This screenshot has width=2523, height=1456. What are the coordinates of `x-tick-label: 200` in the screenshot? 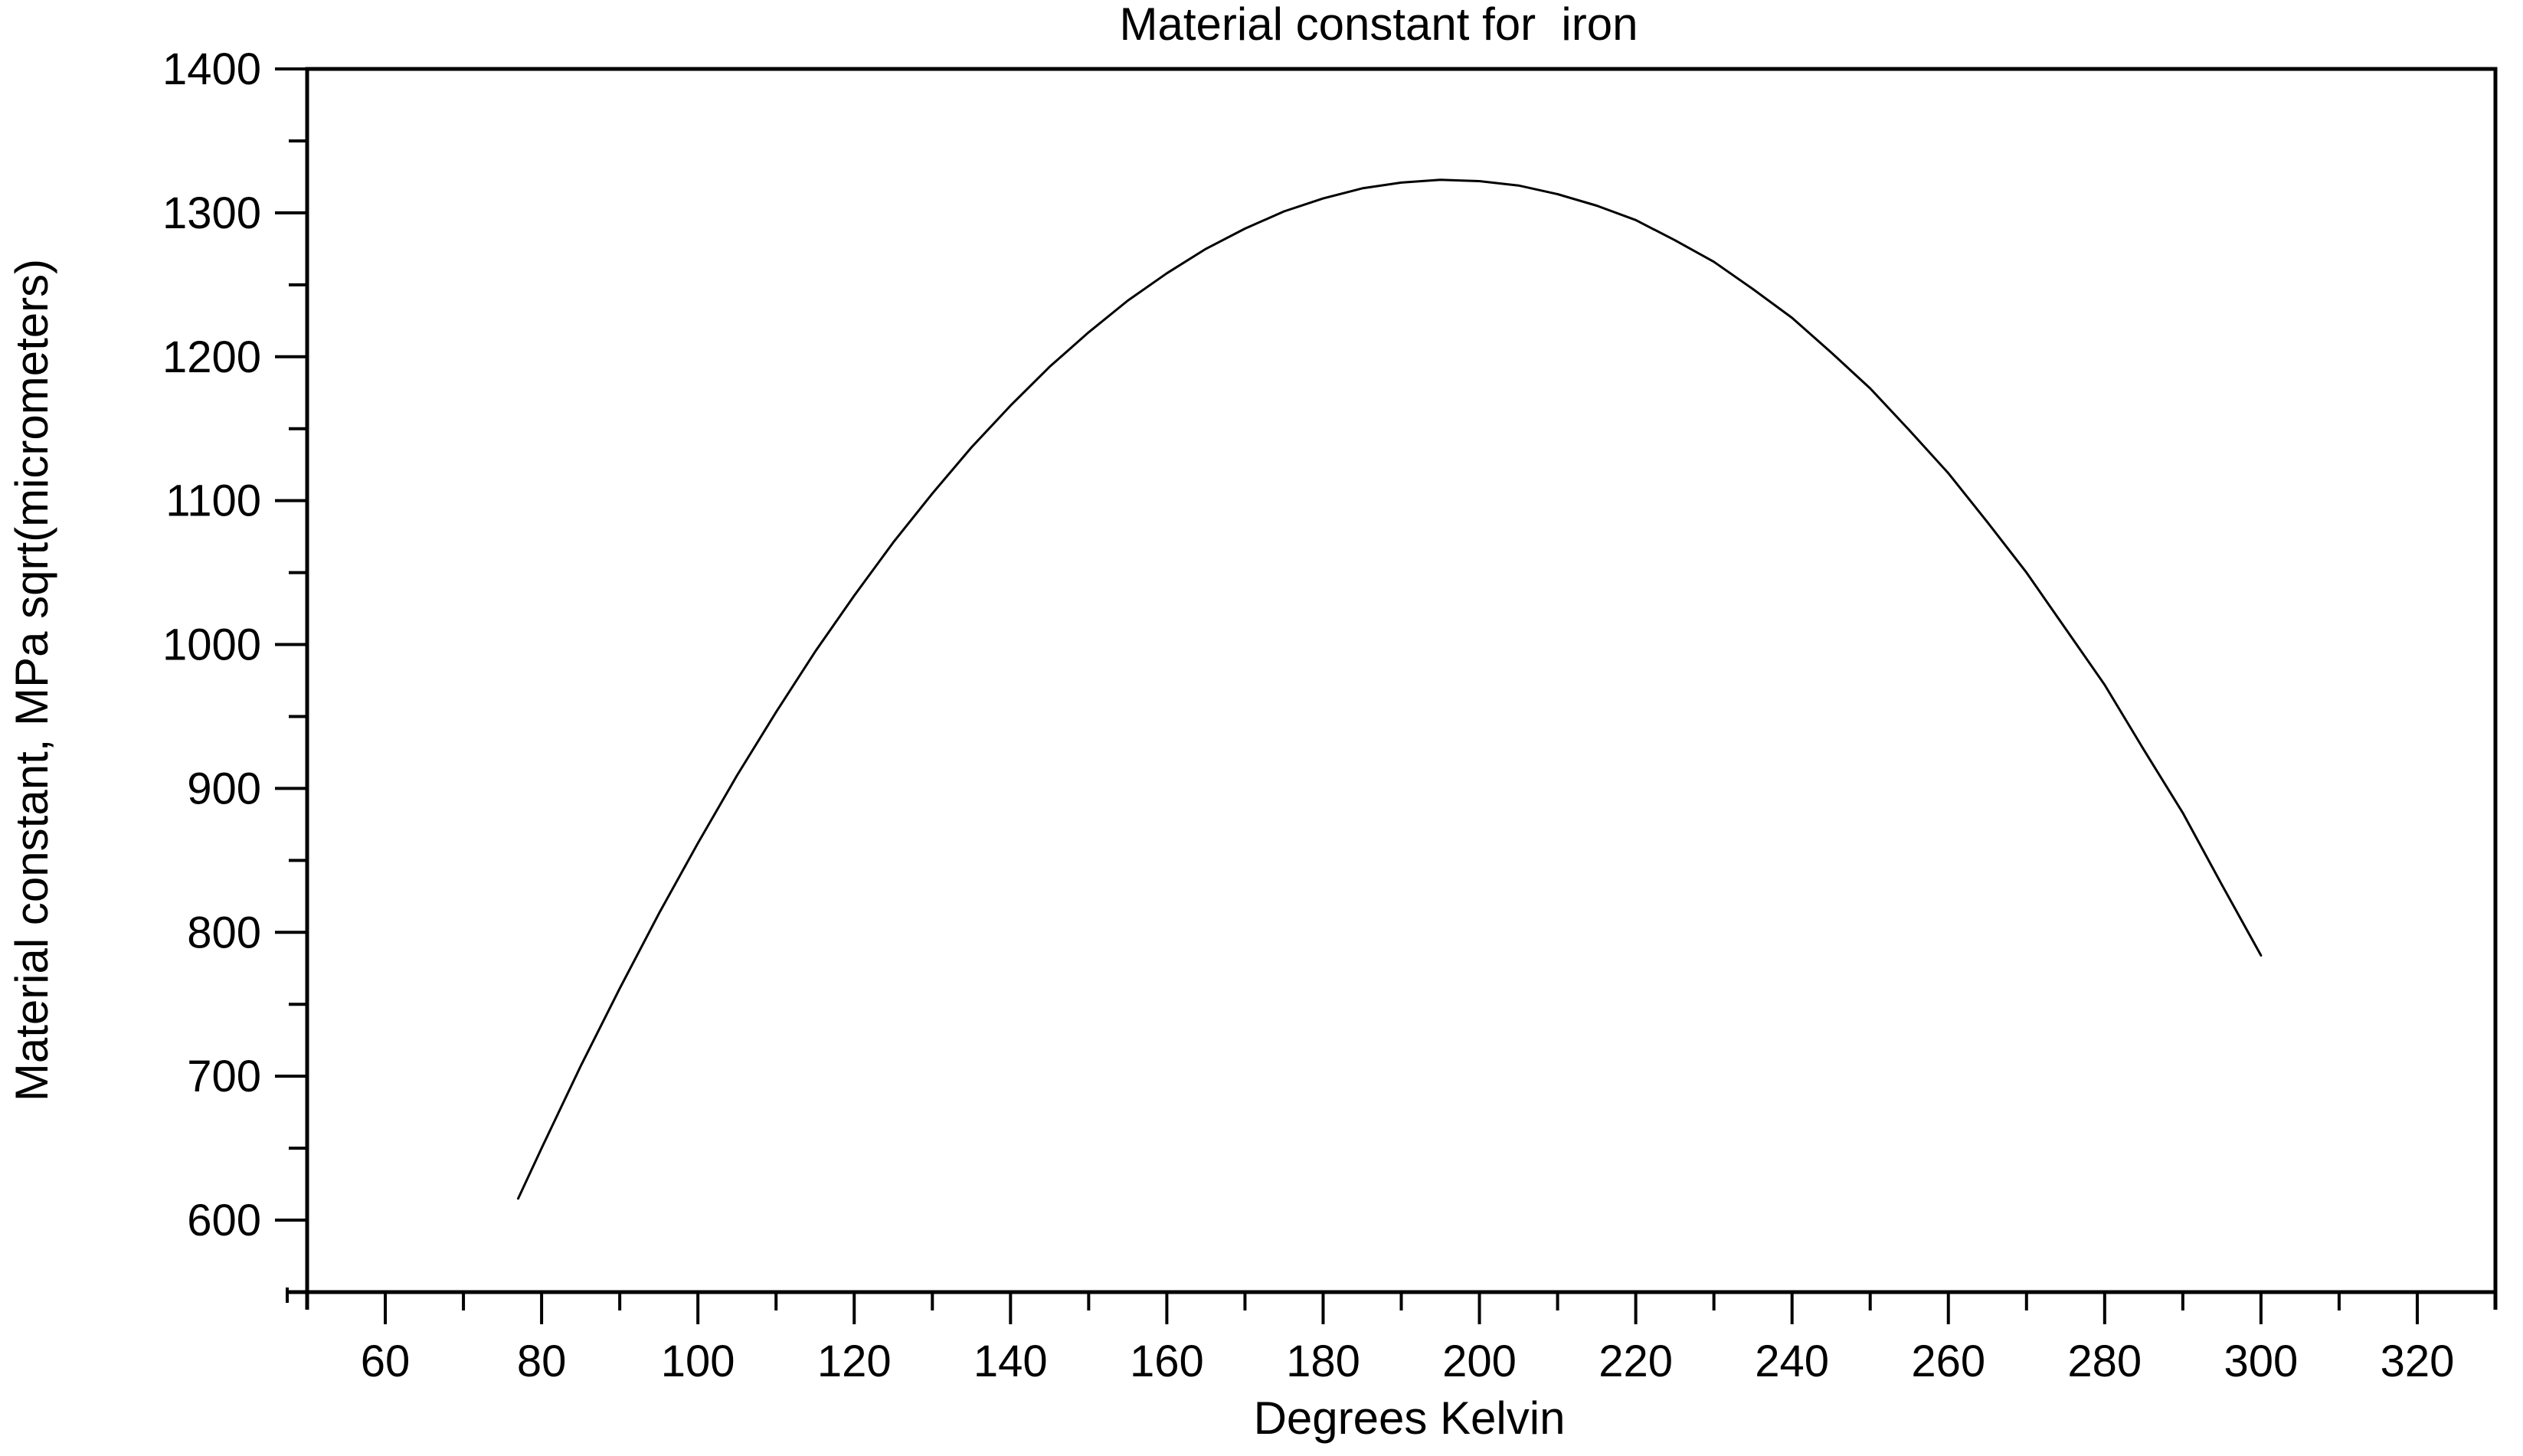 It's located at (1480, 1362).